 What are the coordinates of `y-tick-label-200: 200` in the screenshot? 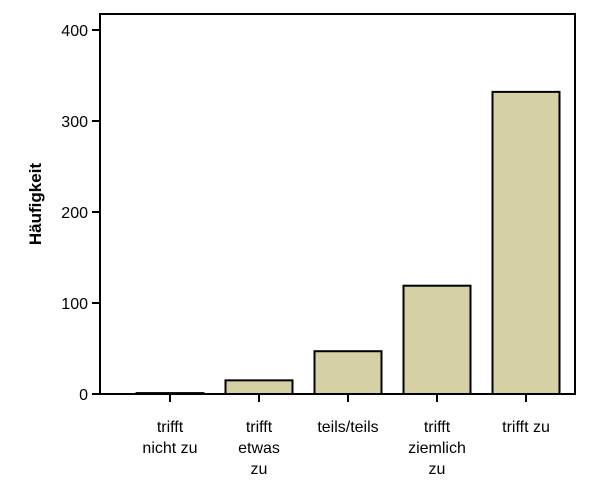 It's located at (74, 213).